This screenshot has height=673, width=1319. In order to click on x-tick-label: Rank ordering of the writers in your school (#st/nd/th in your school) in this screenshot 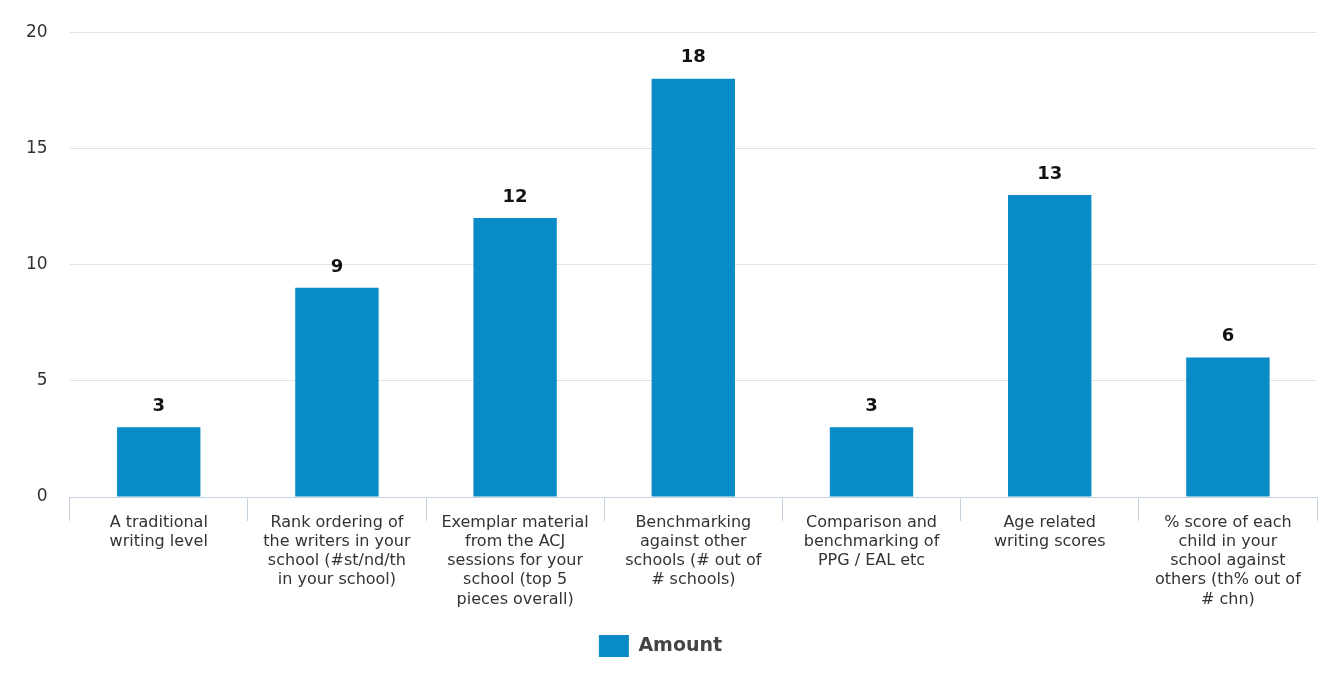, I will do `click(337, 550)`.